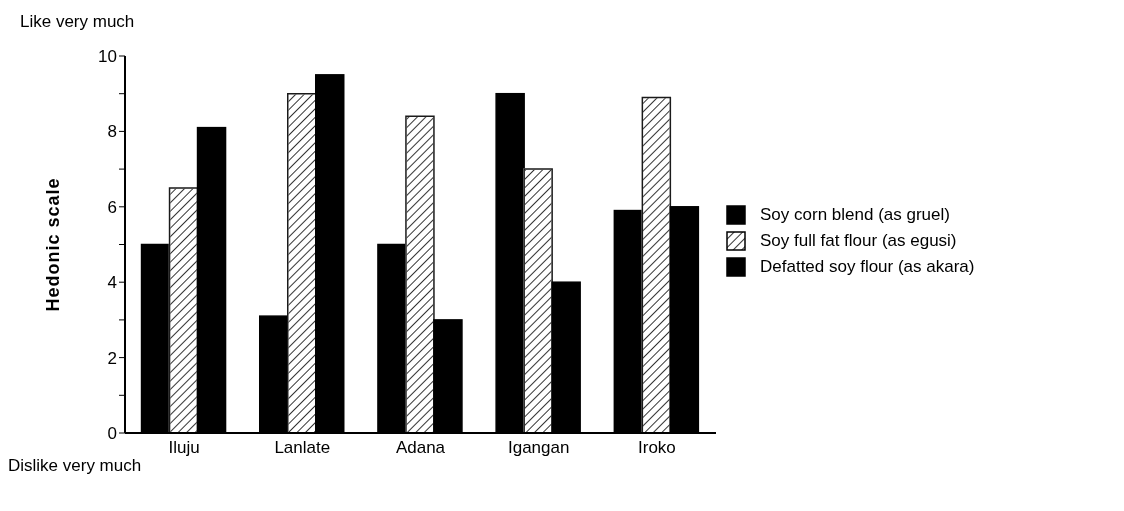  Describe the element at coordinates (112, 132) in the screenshot. I see `y-tick-label: 8` at that location.